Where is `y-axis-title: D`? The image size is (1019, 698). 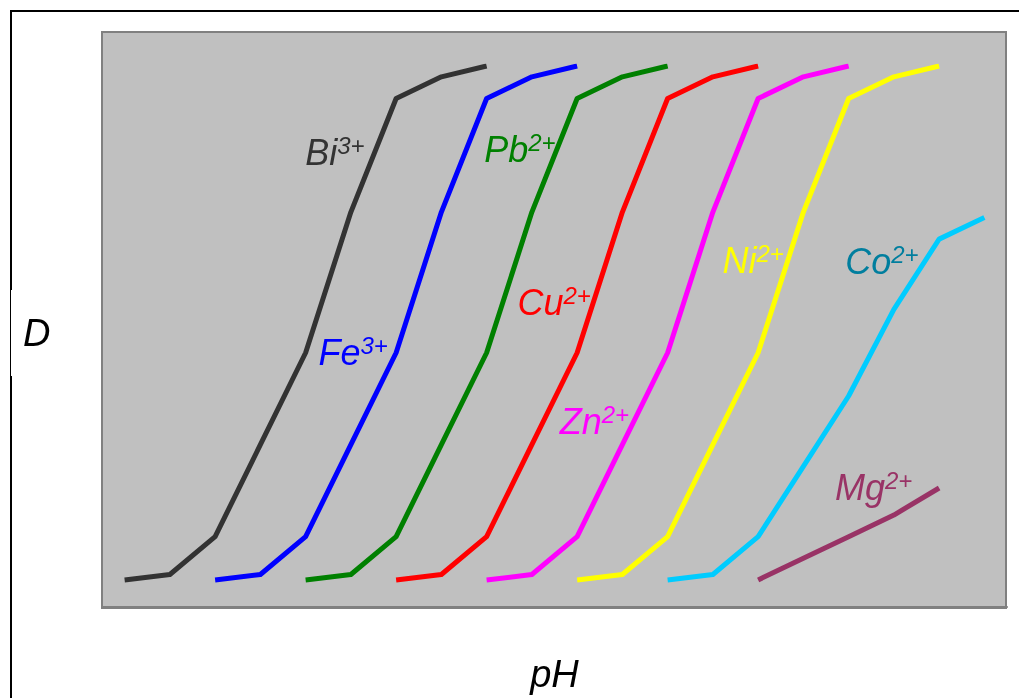 y-axis-title: D is located at coordinates (37, 333).